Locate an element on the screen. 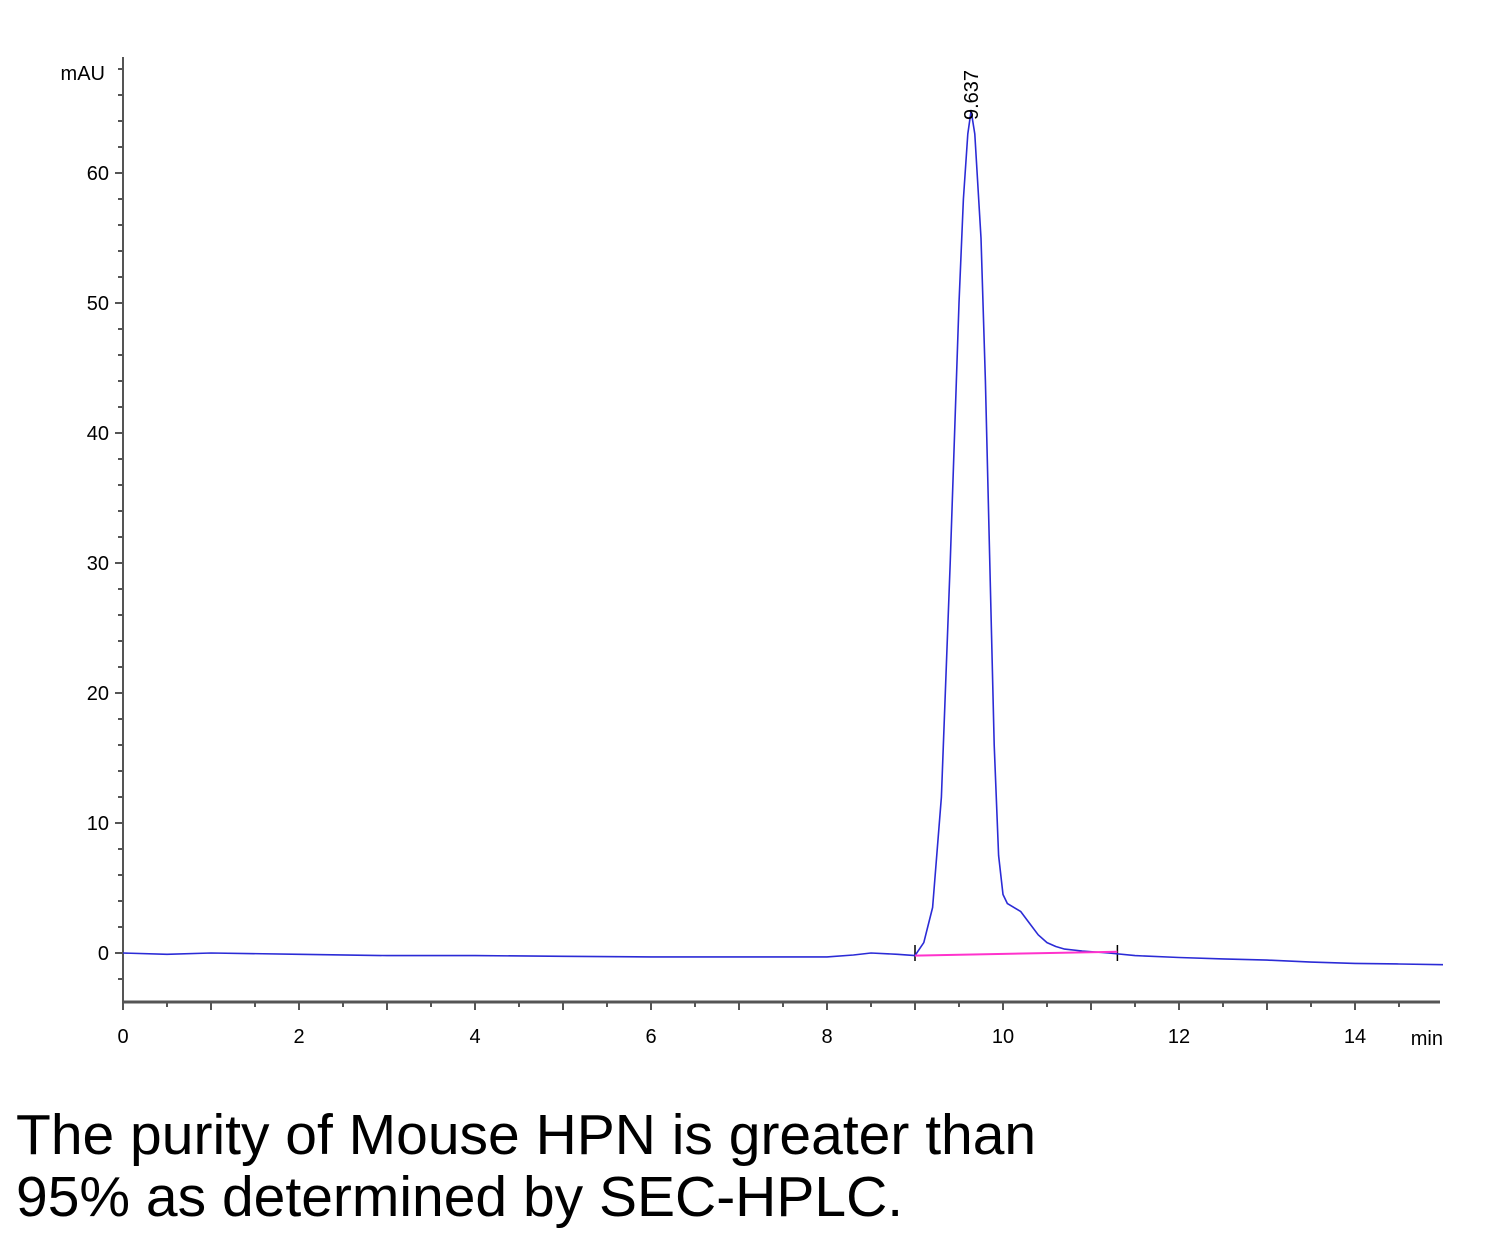 The height and width of the screenshot is (1252, 1500). caption-line-2: 95% as determined by SEC-HPLC. is located at coordinates (460, 1197).